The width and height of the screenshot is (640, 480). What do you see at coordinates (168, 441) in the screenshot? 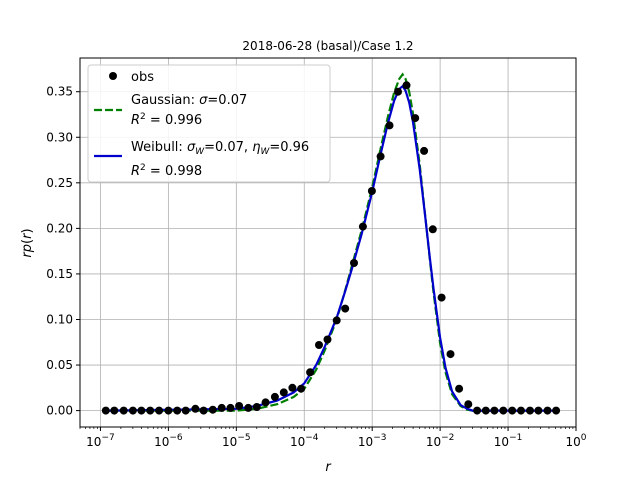
I see `x-tick-label: 10⁻⁶` at bounding box center [168, 441].